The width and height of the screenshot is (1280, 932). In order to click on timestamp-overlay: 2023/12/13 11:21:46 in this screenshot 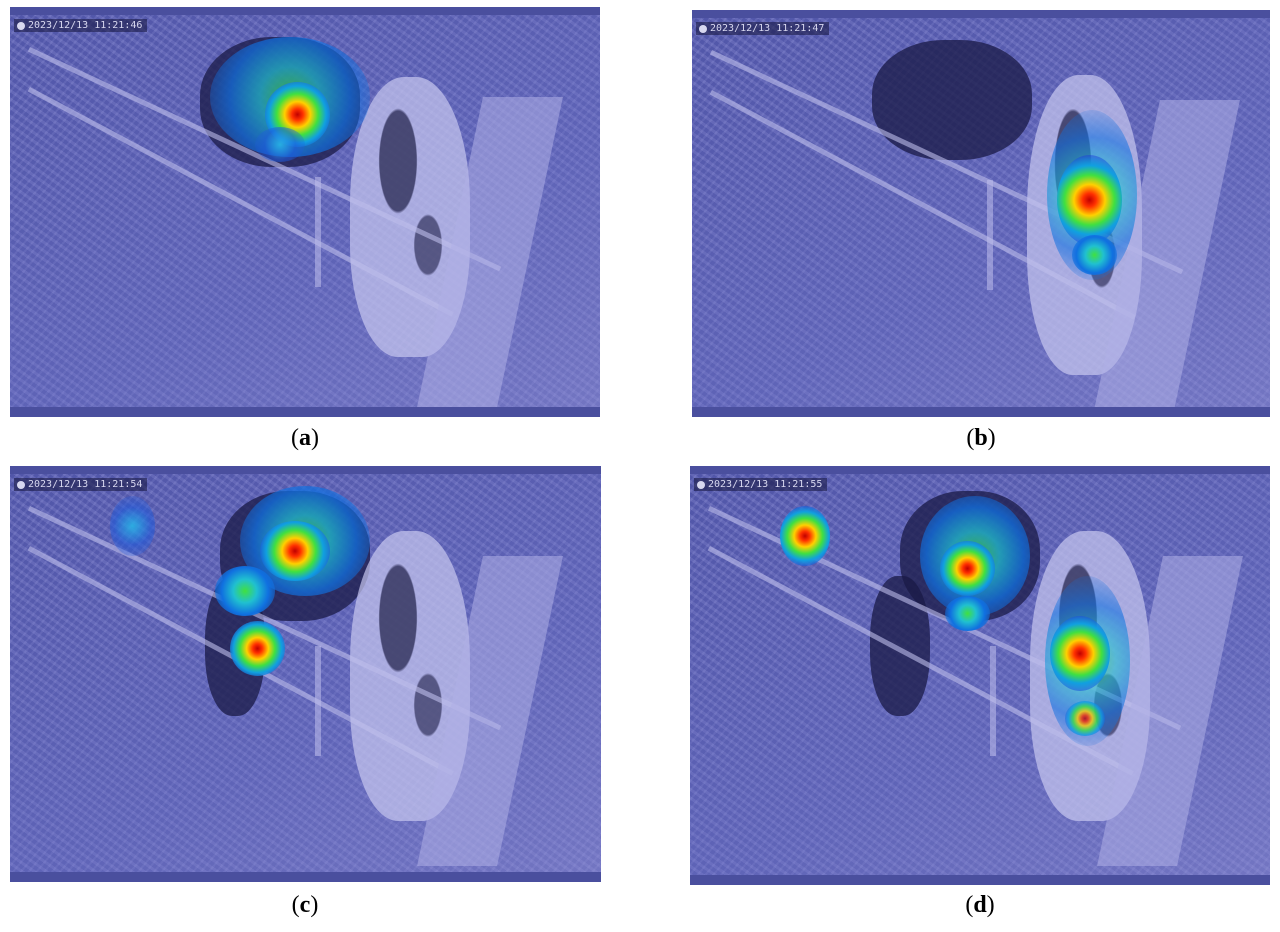, I will do `click(81, 25)`.